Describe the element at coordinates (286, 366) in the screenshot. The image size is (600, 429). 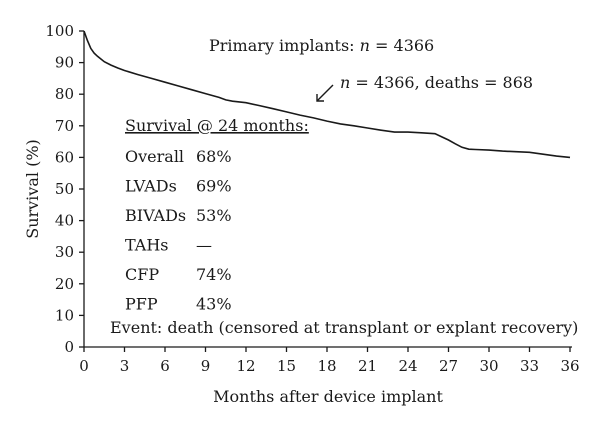
I see `x-tick-label: 15` at that location.